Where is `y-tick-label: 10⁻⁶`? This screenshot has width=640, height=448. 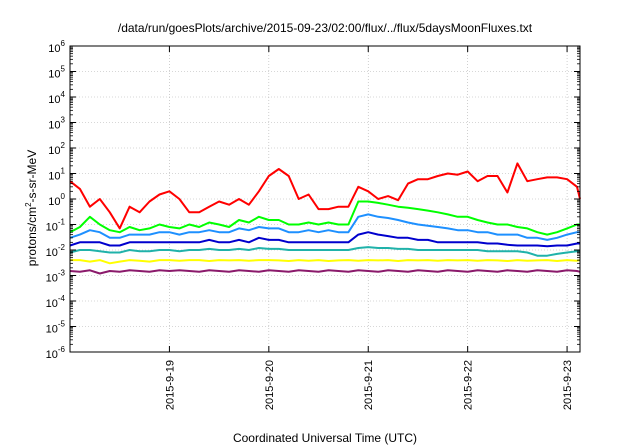 y-tick-label: 10⁻⁶ is located at coordinates (56, 353).